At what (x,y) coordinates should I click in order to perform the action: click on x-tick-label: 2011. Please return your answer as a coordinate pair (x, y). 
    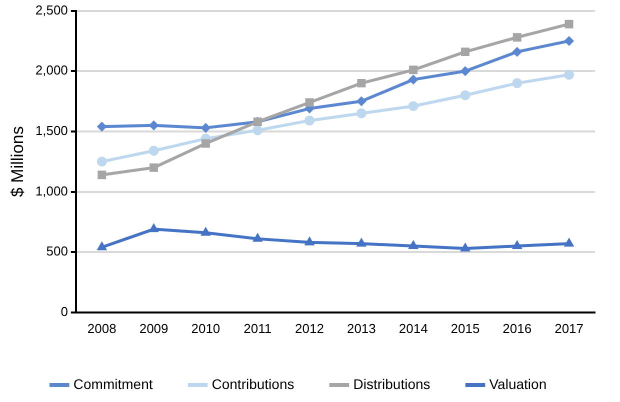
    Looking at the image, I should click on (258, 328).